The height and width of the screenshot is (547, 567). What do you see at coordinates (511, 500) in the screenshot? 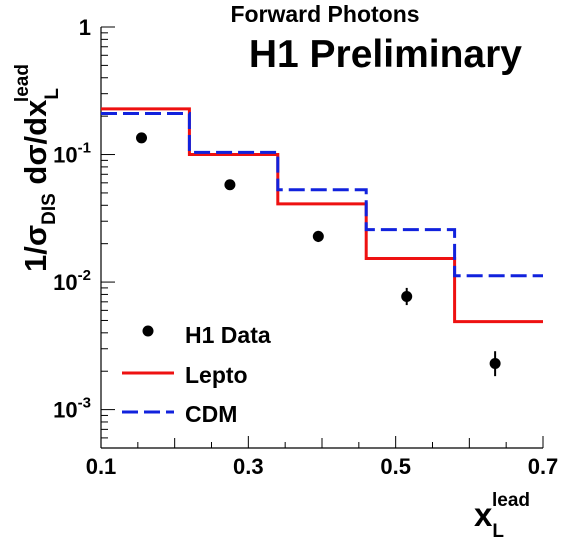
I see `x-axis-label-sup: lead` at bounding box center [511, 500].